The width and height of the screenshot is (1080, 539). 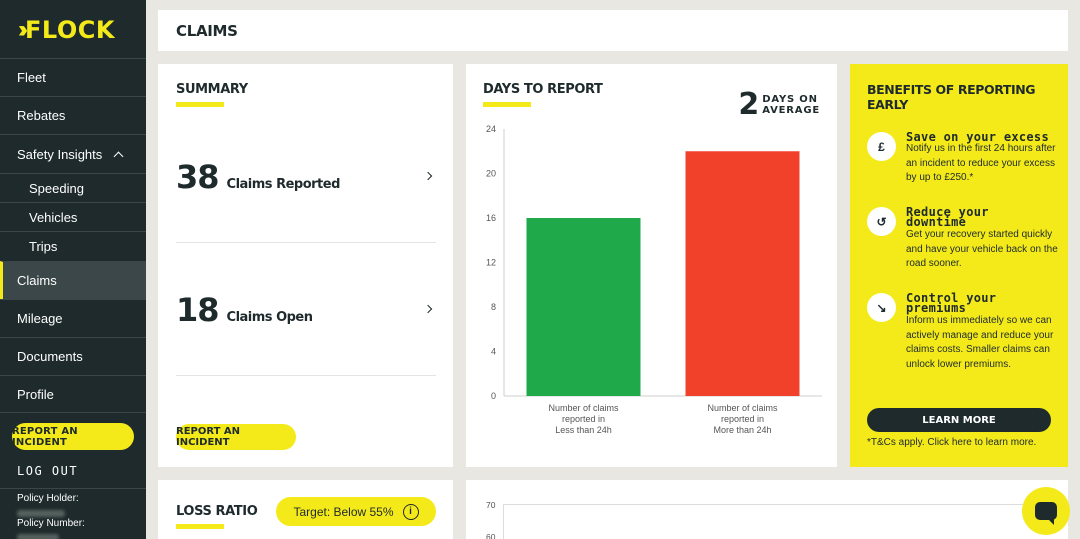 What do you see at coordinates (73, 280) in the screenshot?
I see `sidebar-item-claims: Claims` at bounding box center [73, 280].